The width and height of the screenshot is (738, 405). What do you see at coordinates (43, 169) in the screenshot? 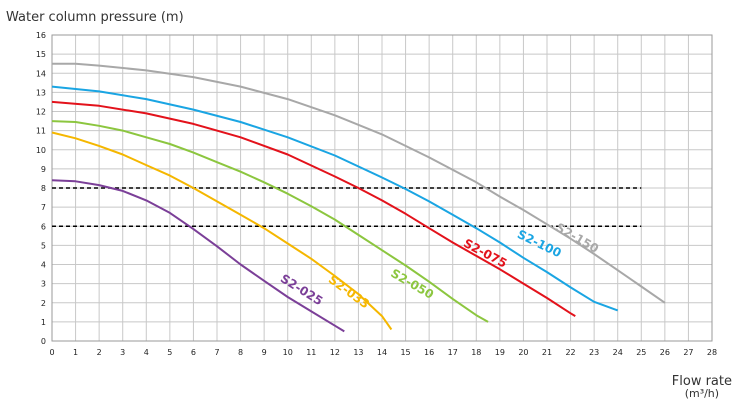
I see `y-tick-label: 9` at bounding box center [43, 169].